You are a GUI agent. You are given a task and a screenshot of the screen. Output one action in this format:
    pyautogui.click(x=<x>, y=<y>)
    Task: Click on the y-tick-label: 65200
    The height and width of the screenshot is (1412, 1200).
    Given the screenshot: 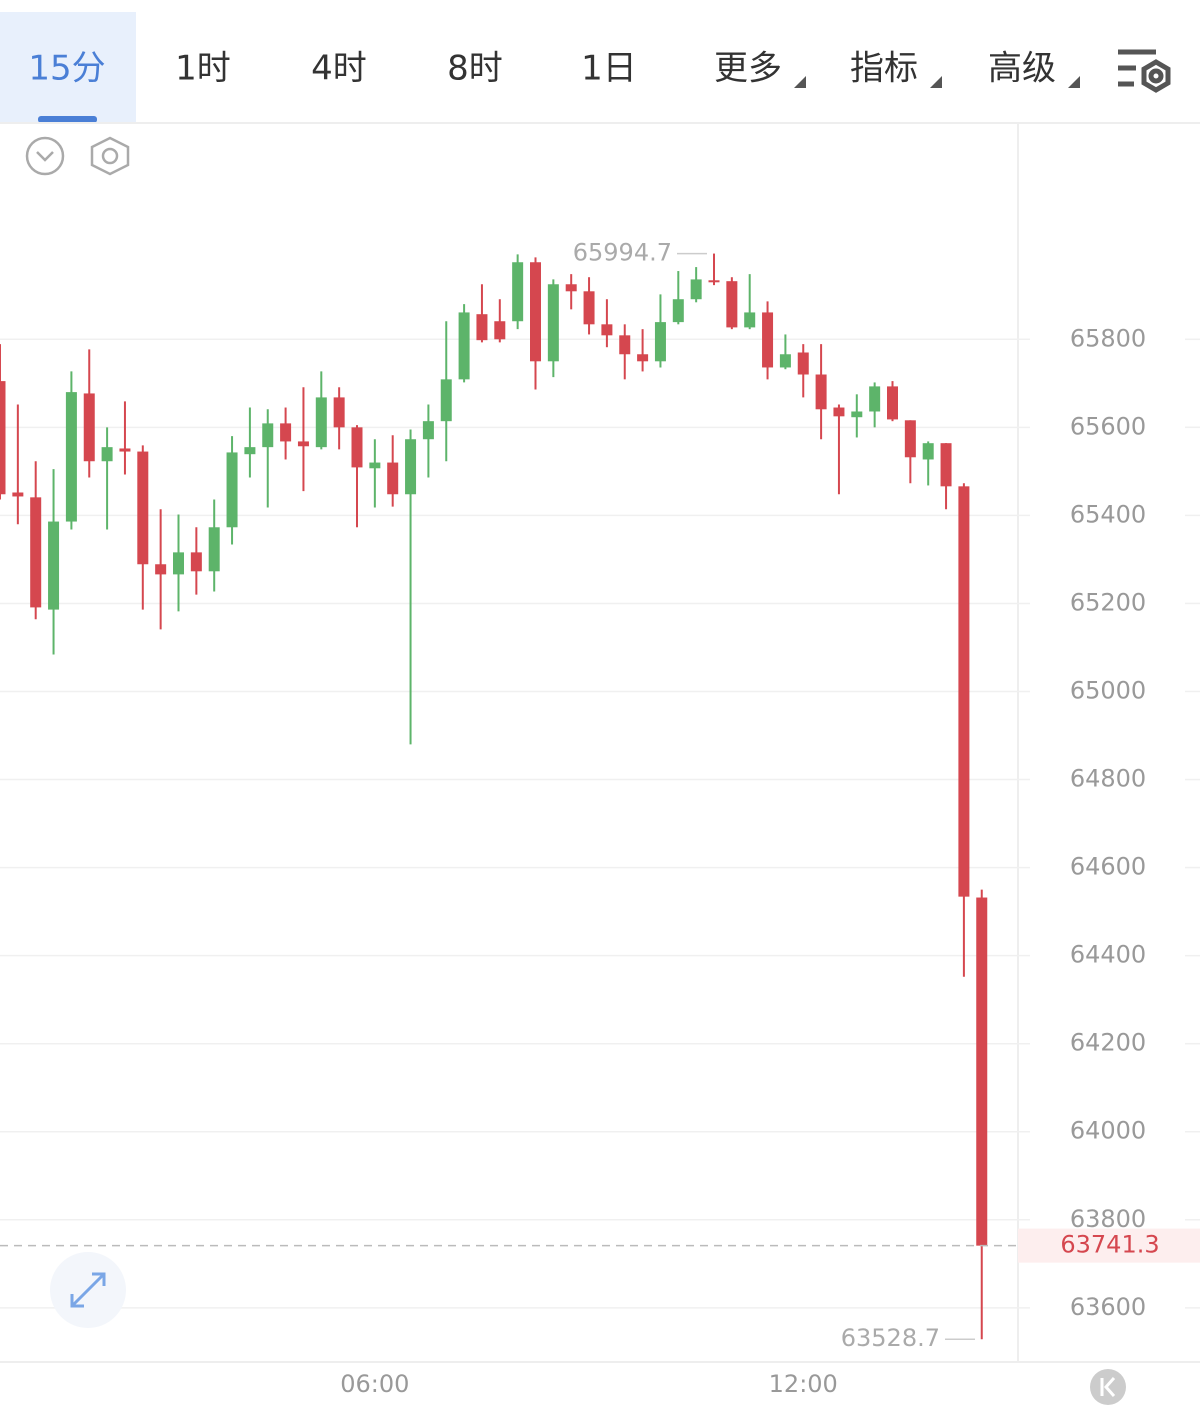 What is the action you would take?
    pyautogui.click(x=1108, y=602)
    